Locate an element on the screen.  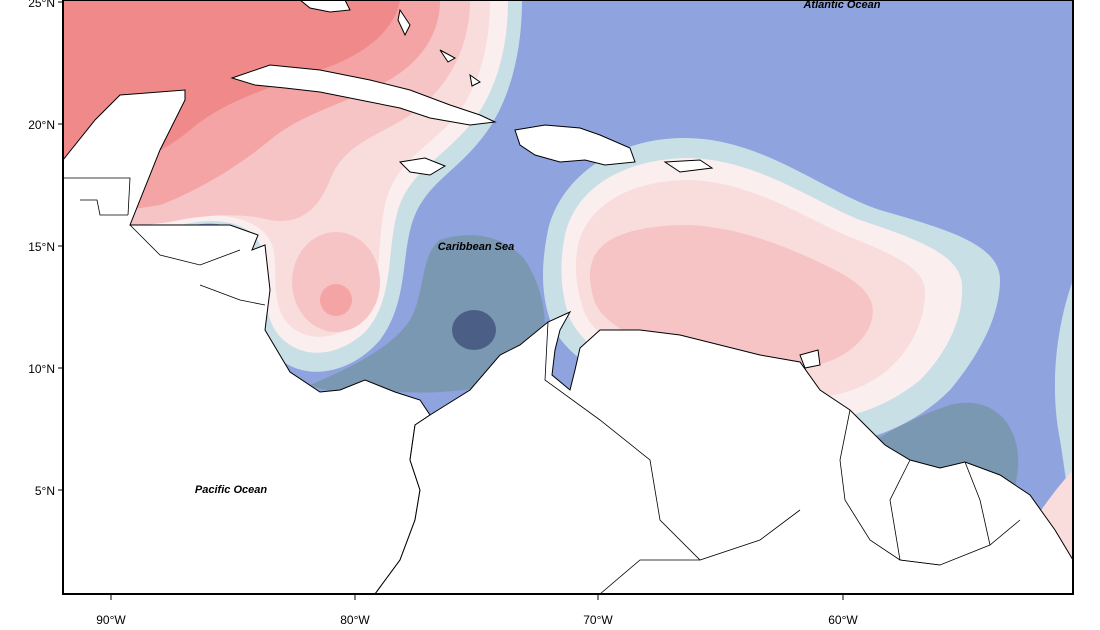
border-guatemala is located at coordinates (104, 207).